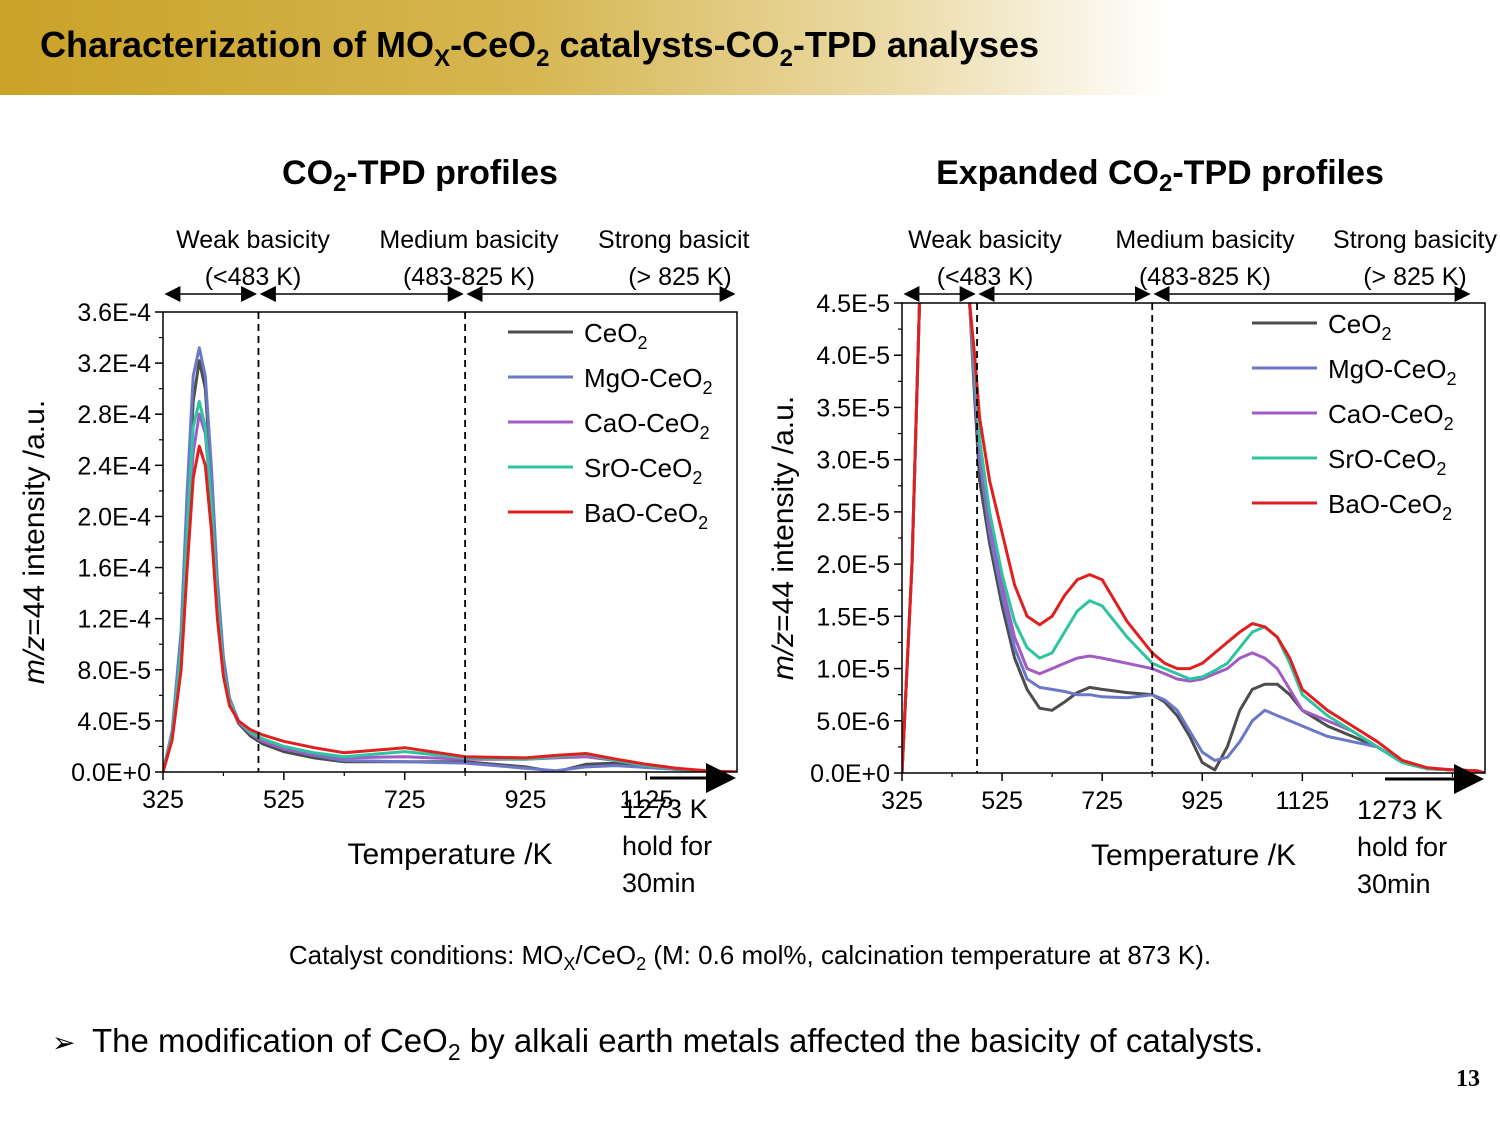 This screenshot has width=1500, height=1125. What do you see at coordinates (114, 517) in the screenshot?
I see `y-tick-label: 2.0E-4` at bounding box center [114, 517].